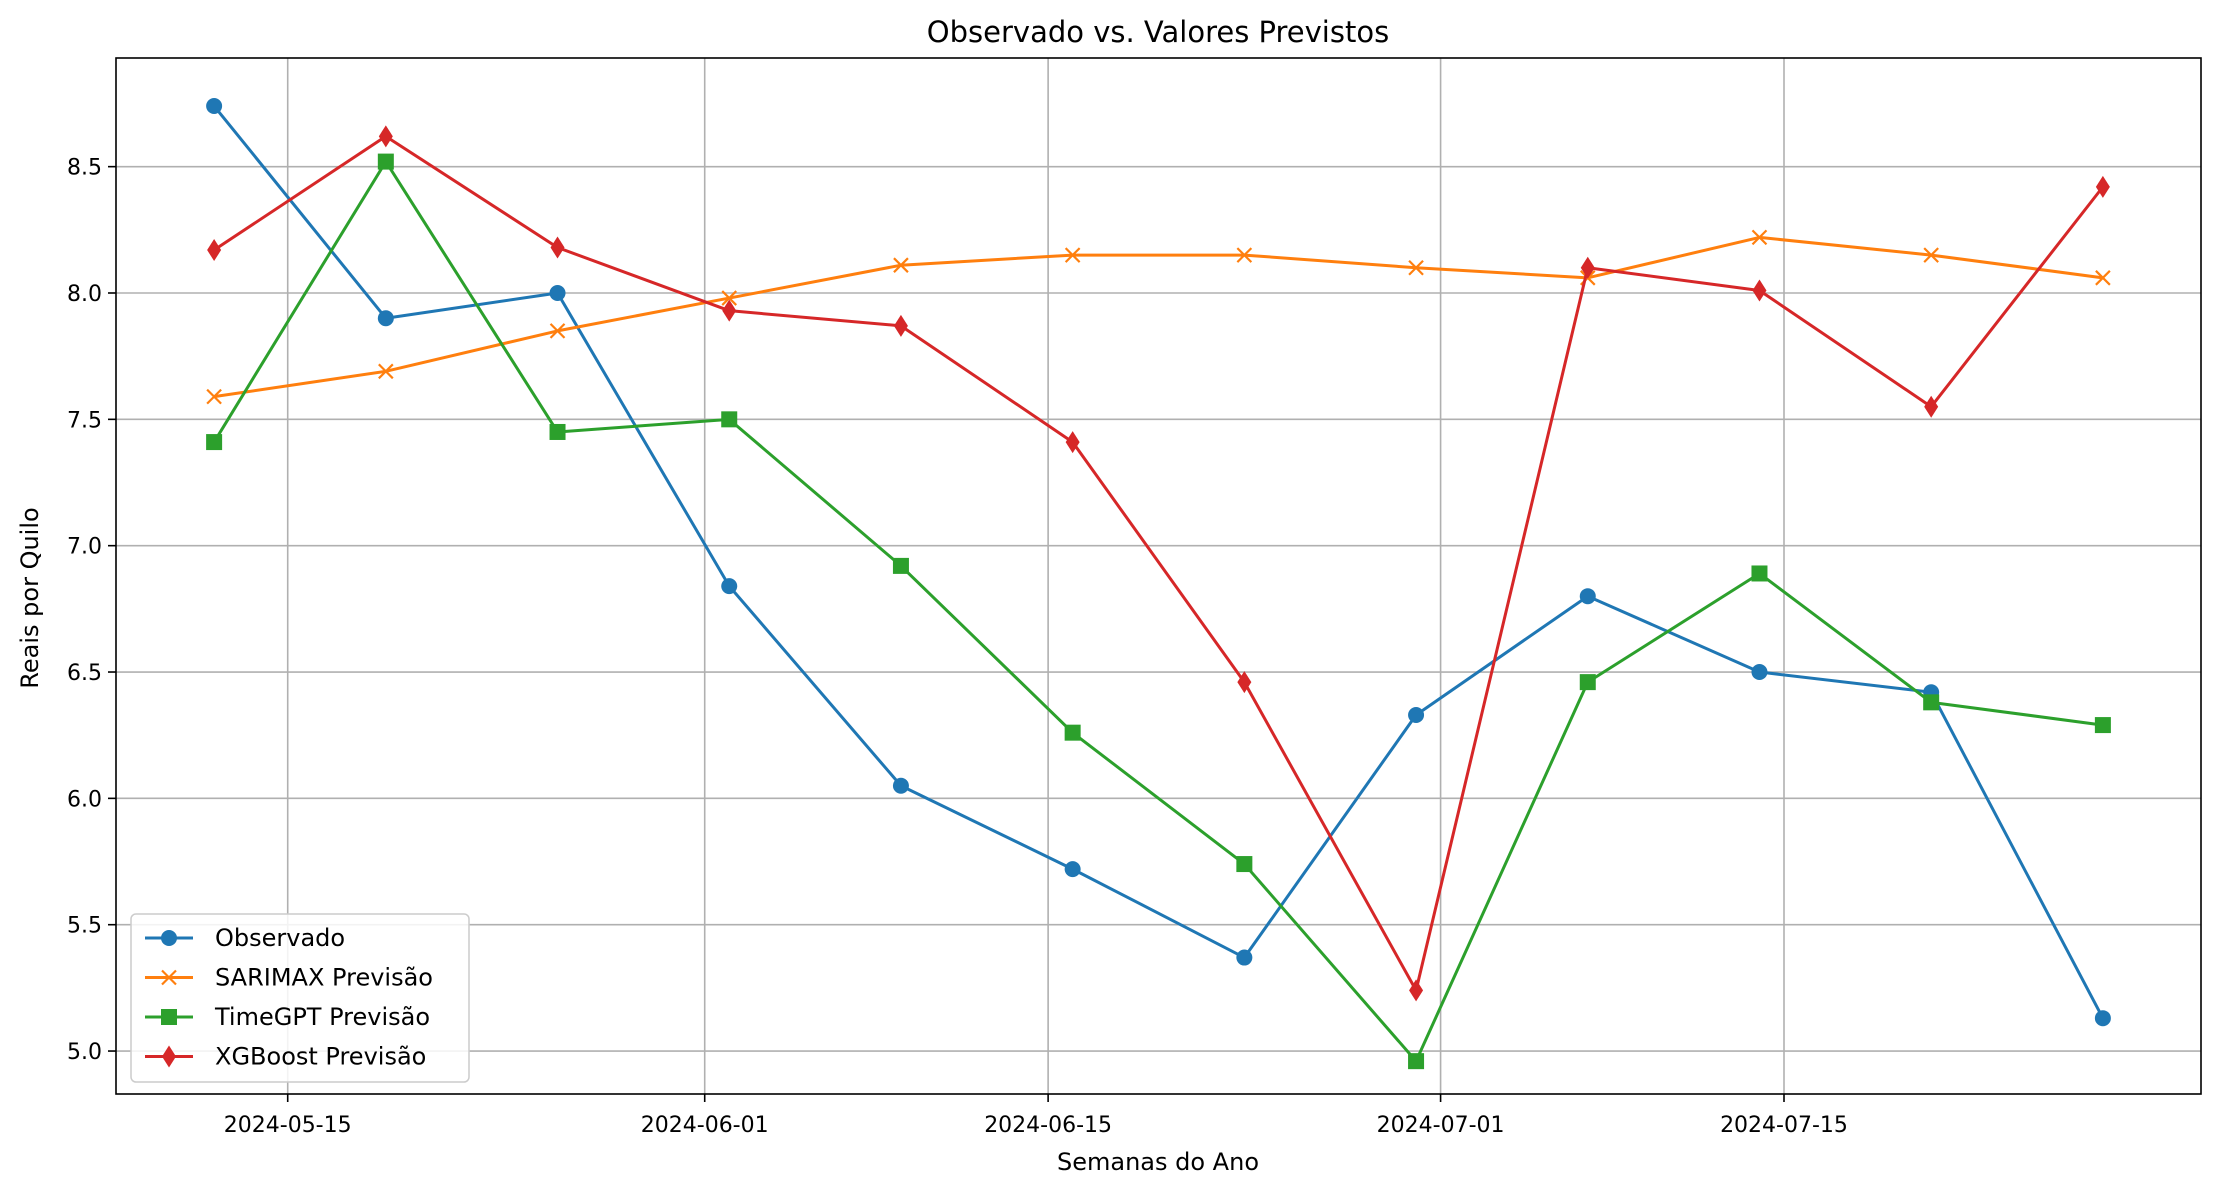  What do you see at coordinates (1784, 1125) in the screenshot?
I see `x-tick-label: 2024-07-15` at bounding box center [1784, 1125].